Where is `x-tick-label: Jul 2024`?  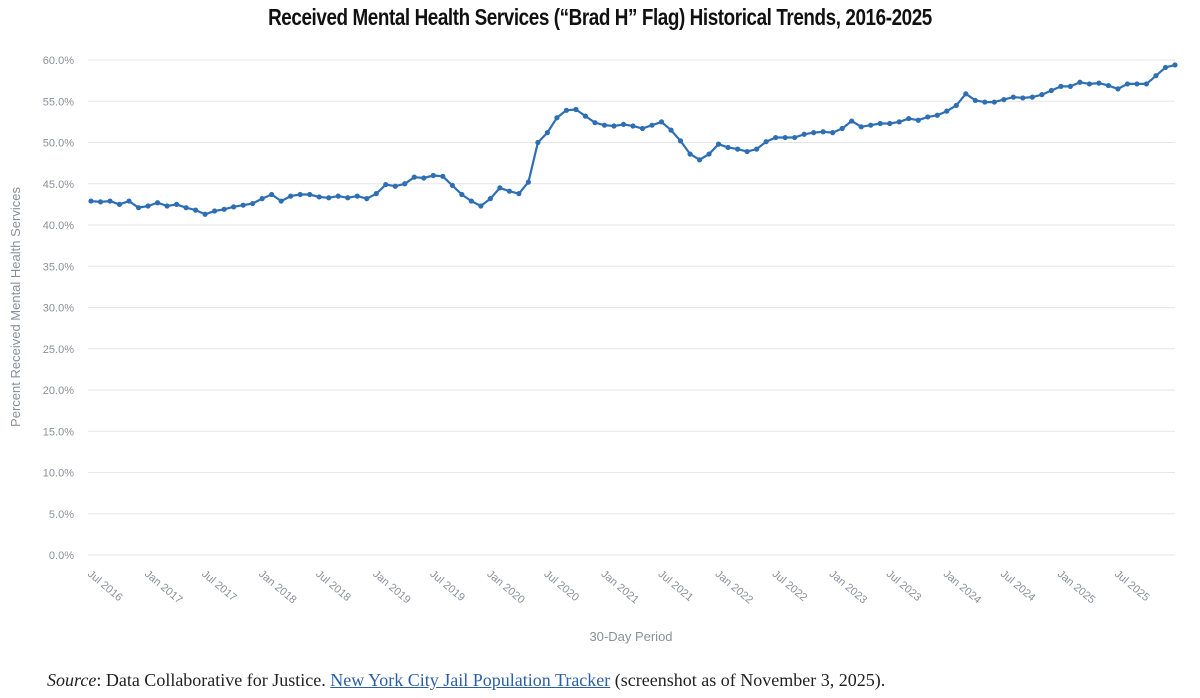 x-tick-label: Jul 2024 is located at coordinates (1018, 586).